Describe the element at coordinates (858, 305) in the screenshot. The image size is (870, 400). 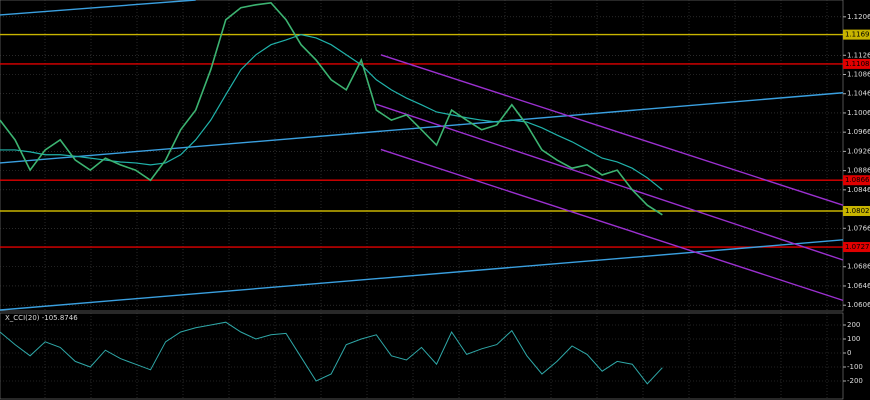
I see `y-tick-label: 1.0606` at that location.